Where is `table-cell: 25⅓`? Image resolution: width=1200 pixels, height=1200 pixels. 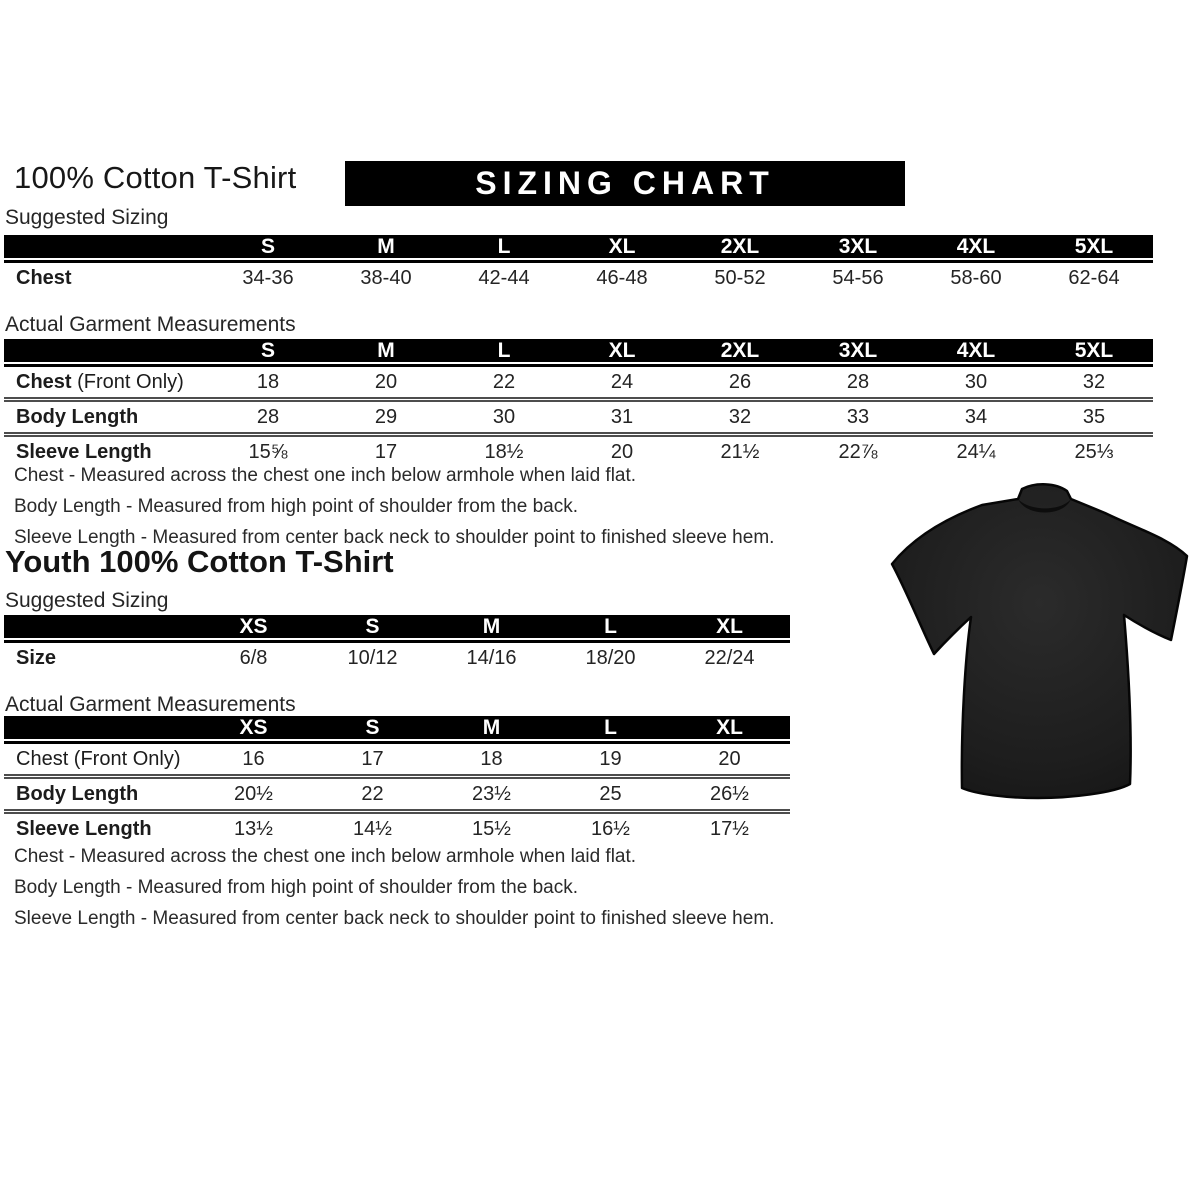
table-cell: 25⅓ is located at coordinates (1094, 451).